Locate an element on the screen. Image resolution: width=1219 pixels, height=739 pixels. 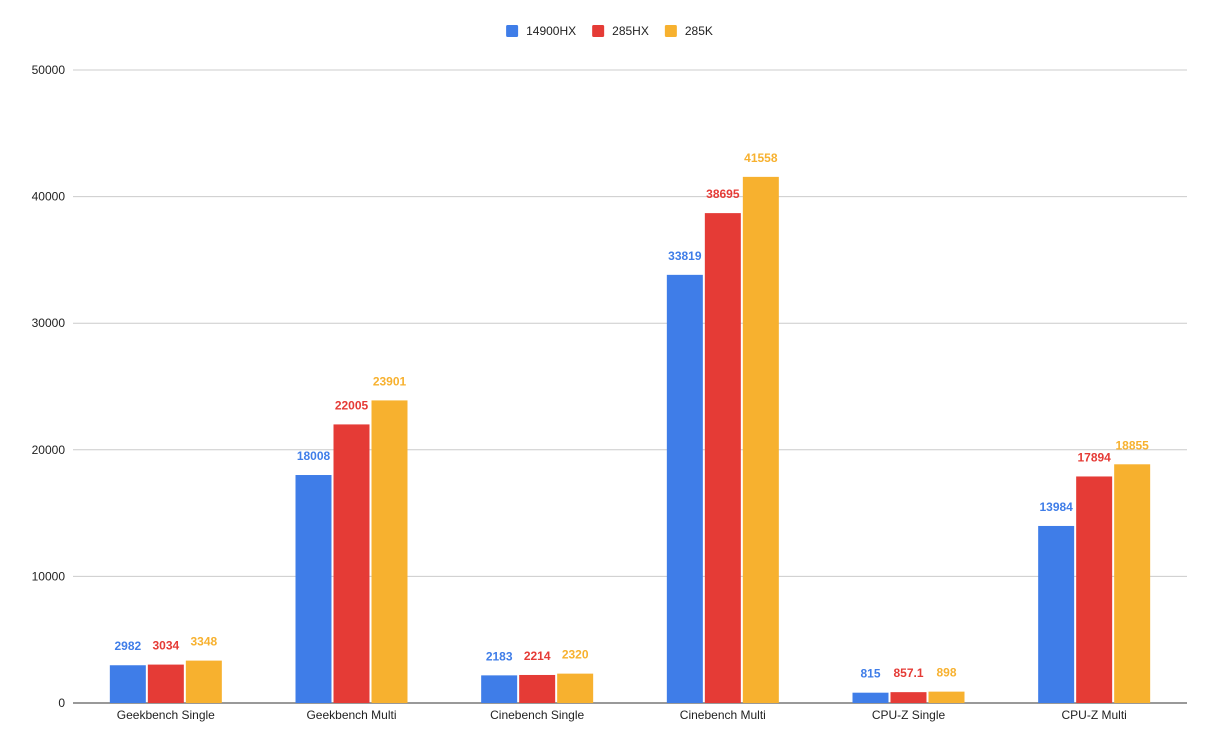
y-tick-label: 0 is located at coordinates (61, 703).